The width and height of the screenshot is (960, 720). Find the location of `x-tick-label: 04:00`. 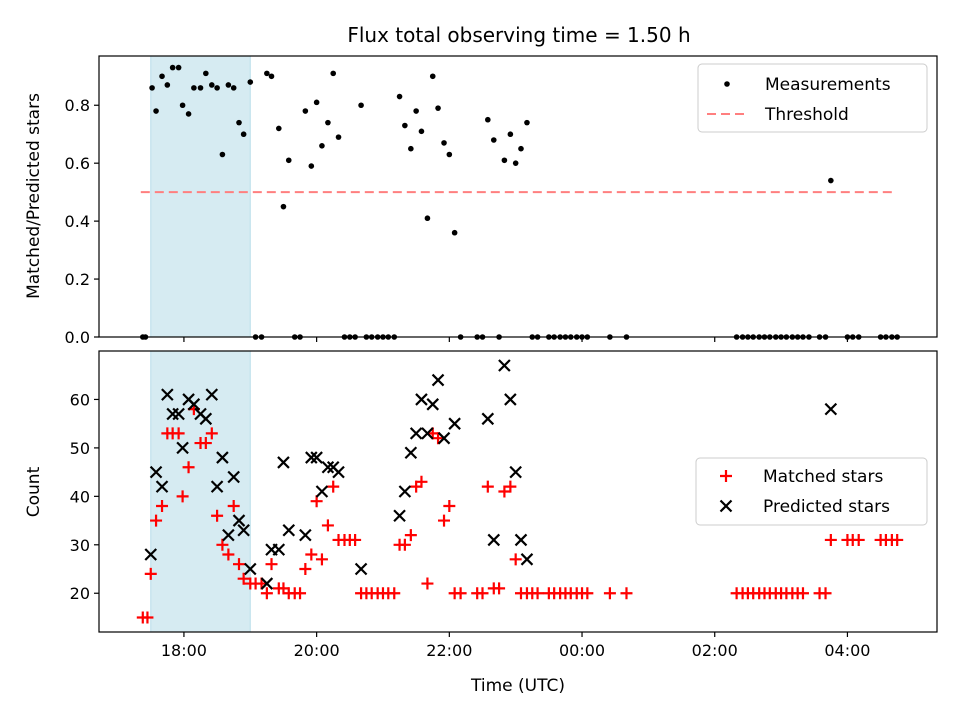

x-tick-label: 04:00 is located at coordinates (847, 650).